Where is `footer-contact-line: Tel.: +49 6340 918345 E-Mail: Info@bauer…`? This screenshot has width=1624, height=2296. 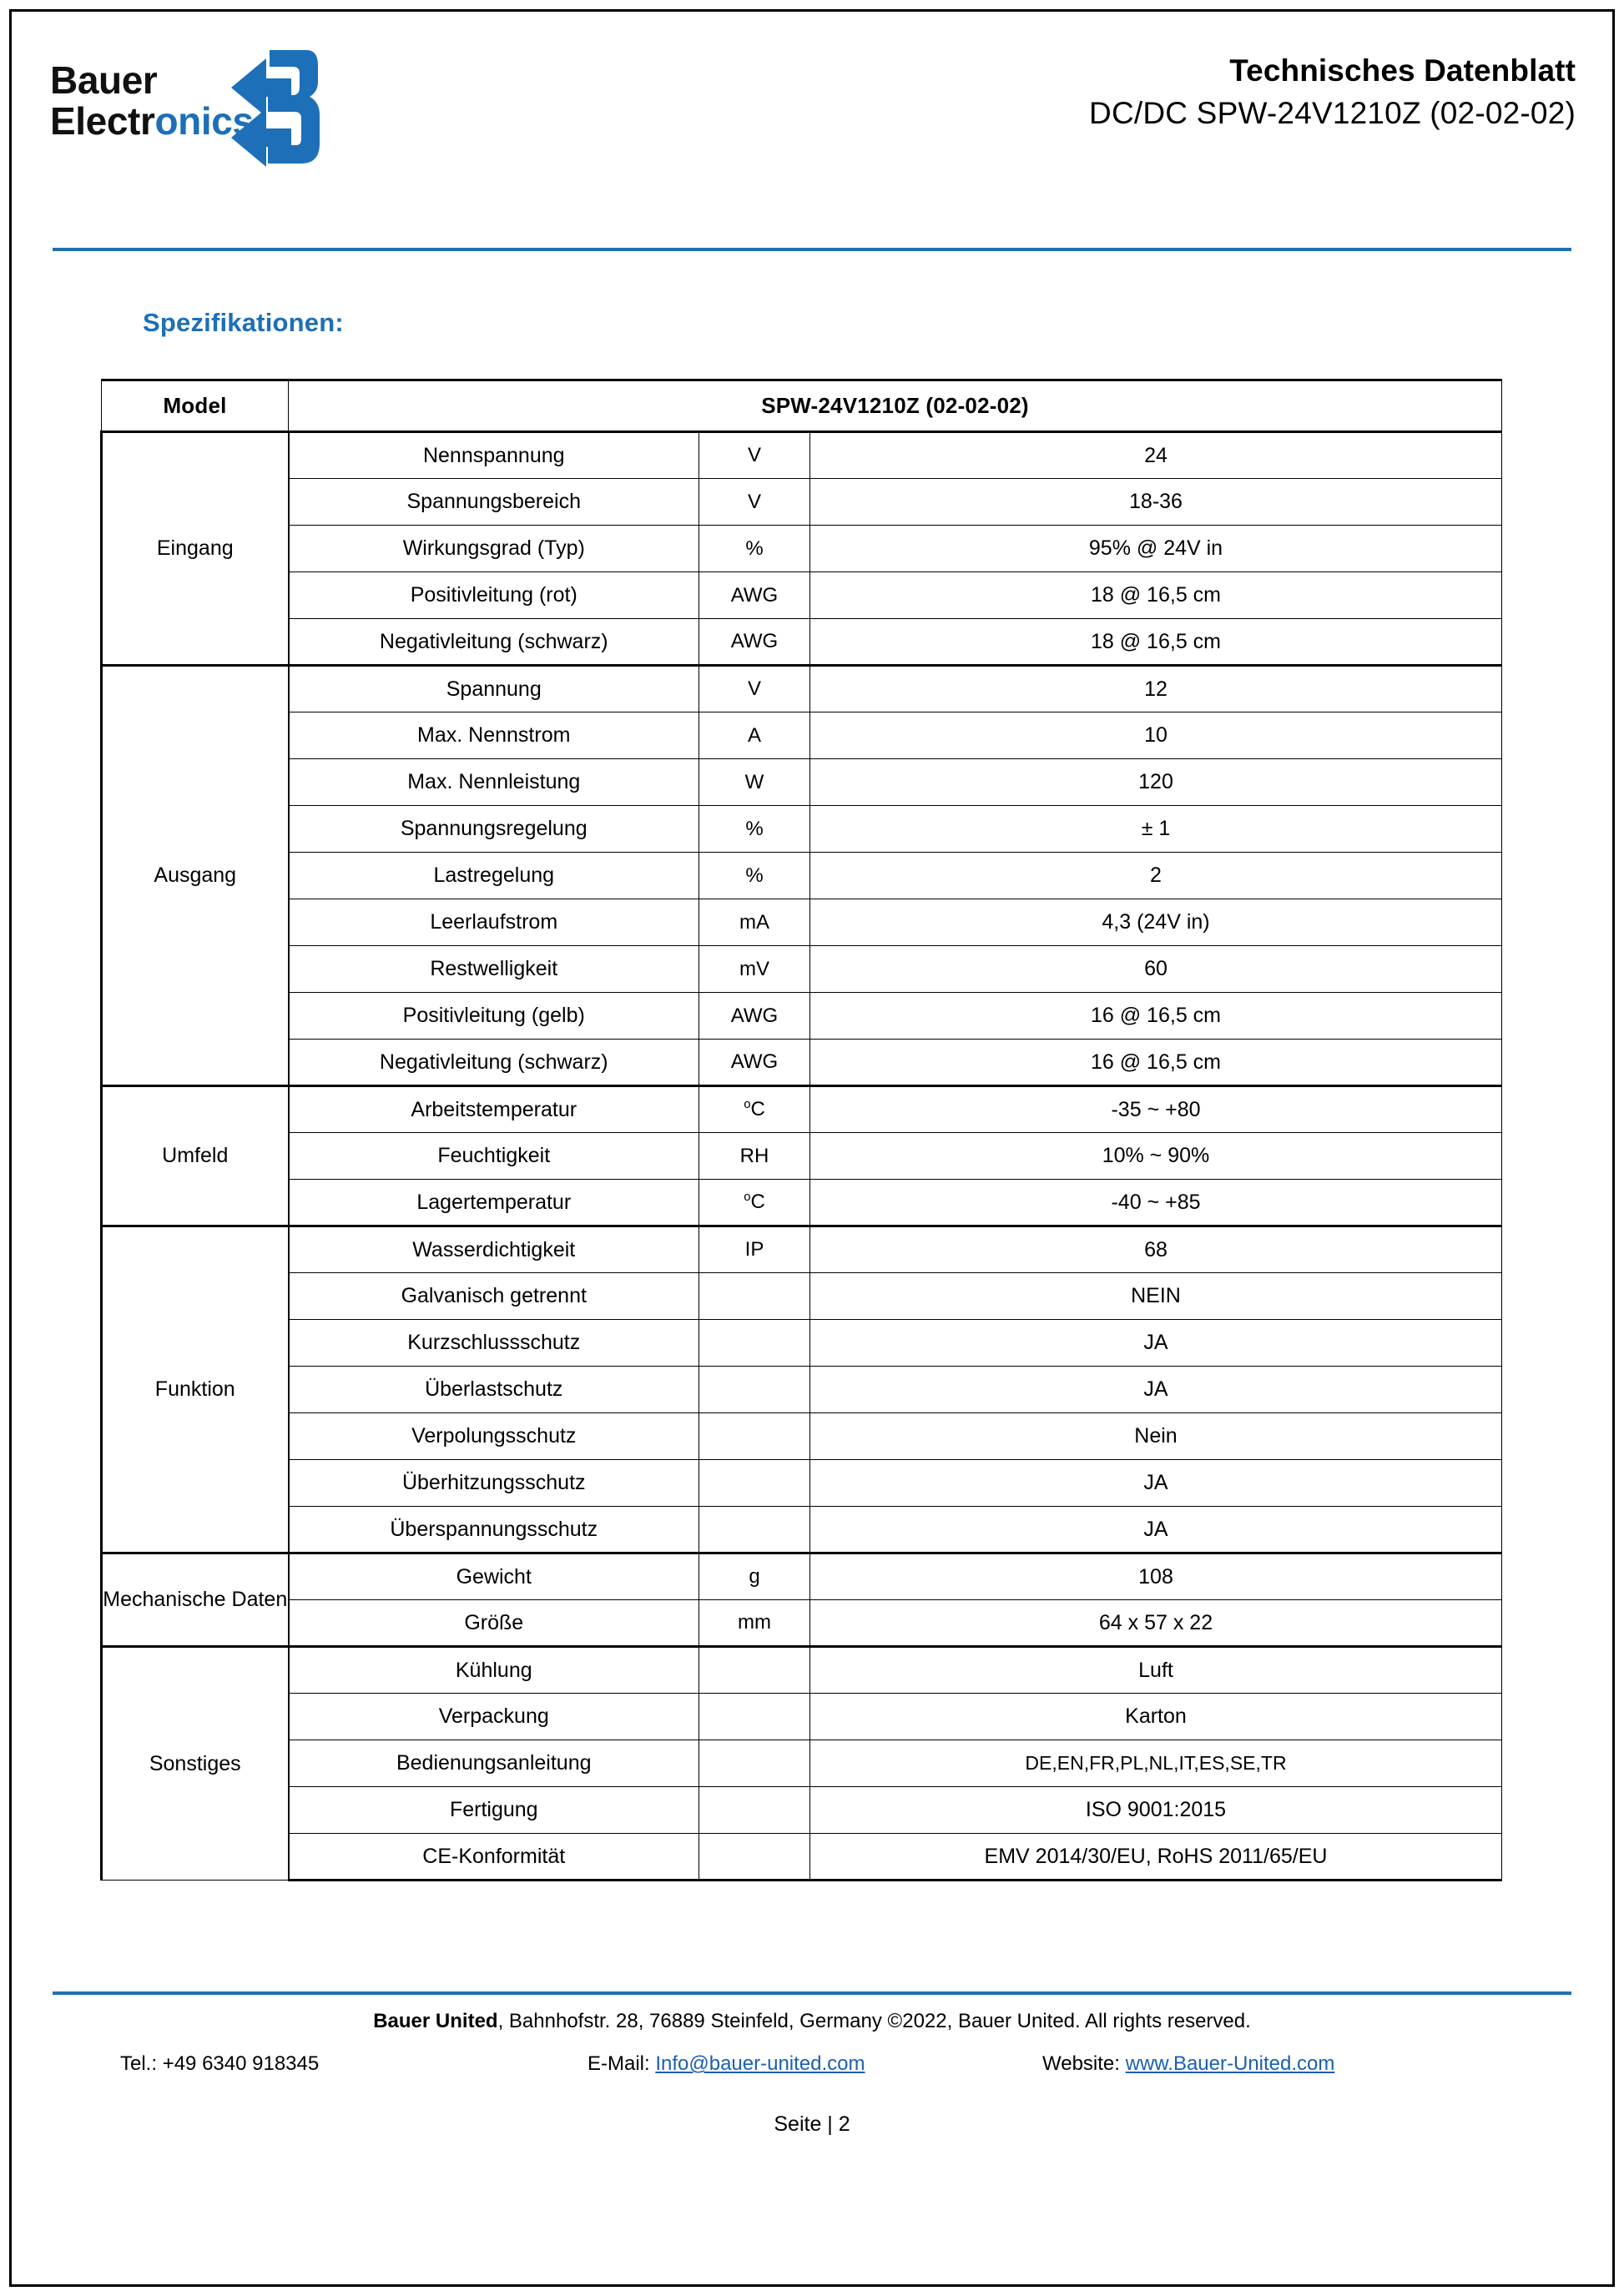 footer-contact-line: Tel.: +49 6340 918345 E-Mail: Info@bauer… is located at coordinates (812, 2066).